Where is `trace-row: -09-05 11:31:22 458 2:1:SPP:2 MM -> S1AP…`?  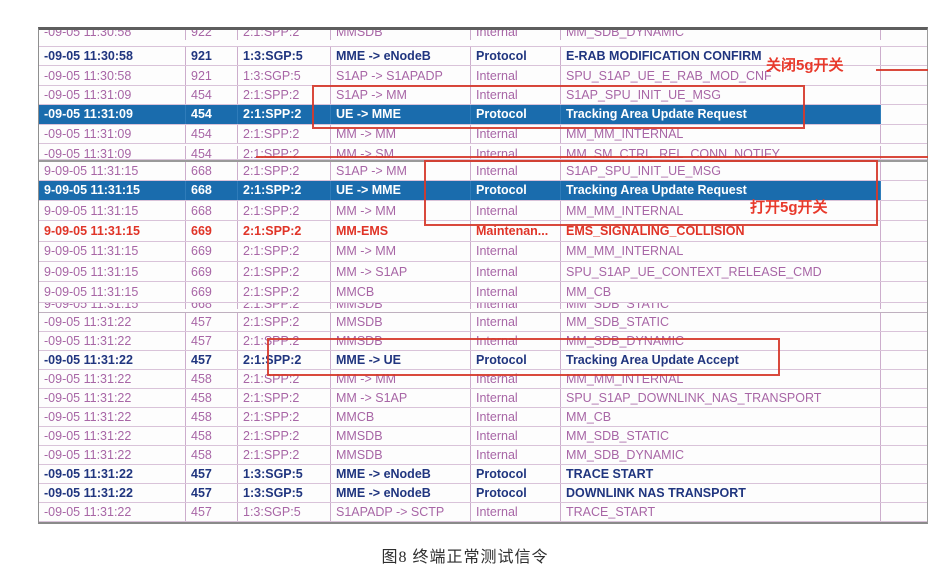
trace-row: -09-05 11:31:22 458 2:1:SPP:2 MM -> S1AP… is located at coordinates (483, 398).